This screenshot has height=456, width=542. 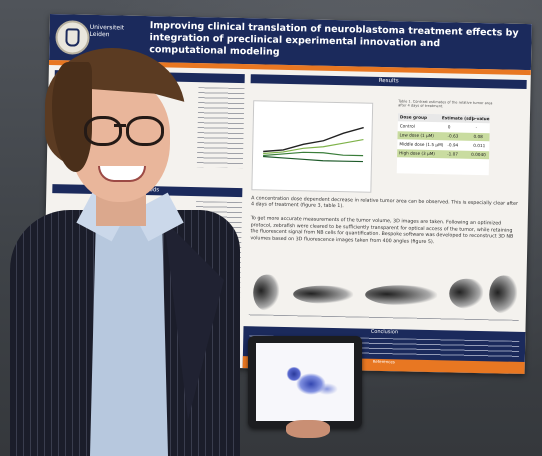 I want to click on series-low-line, so click(x=313, y=147).